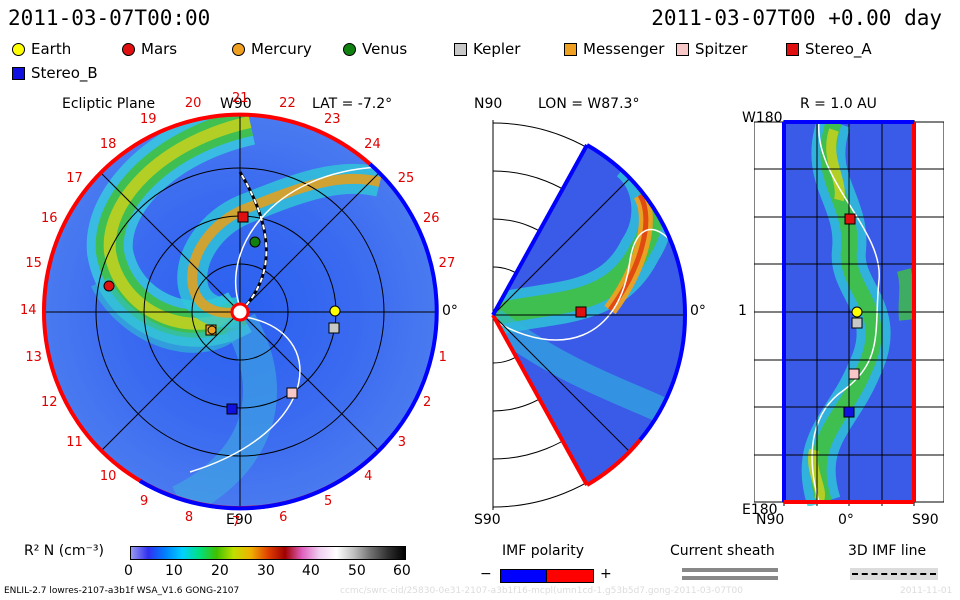 This screenshot has width=960, height=600. I want to click on meridional-edge-north, so click(540, 230).